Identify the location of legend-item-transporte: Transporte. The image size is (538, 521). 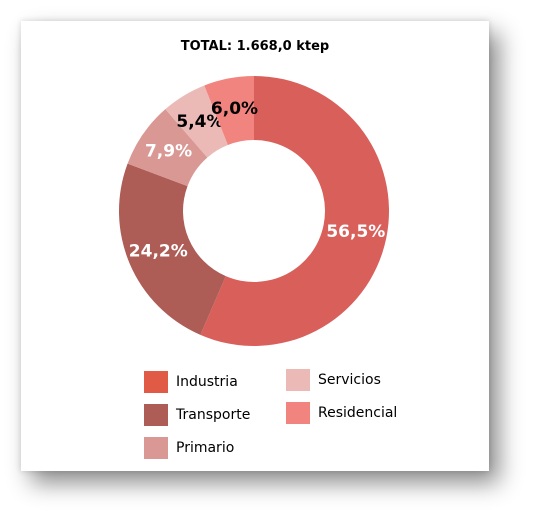
(197, 415).